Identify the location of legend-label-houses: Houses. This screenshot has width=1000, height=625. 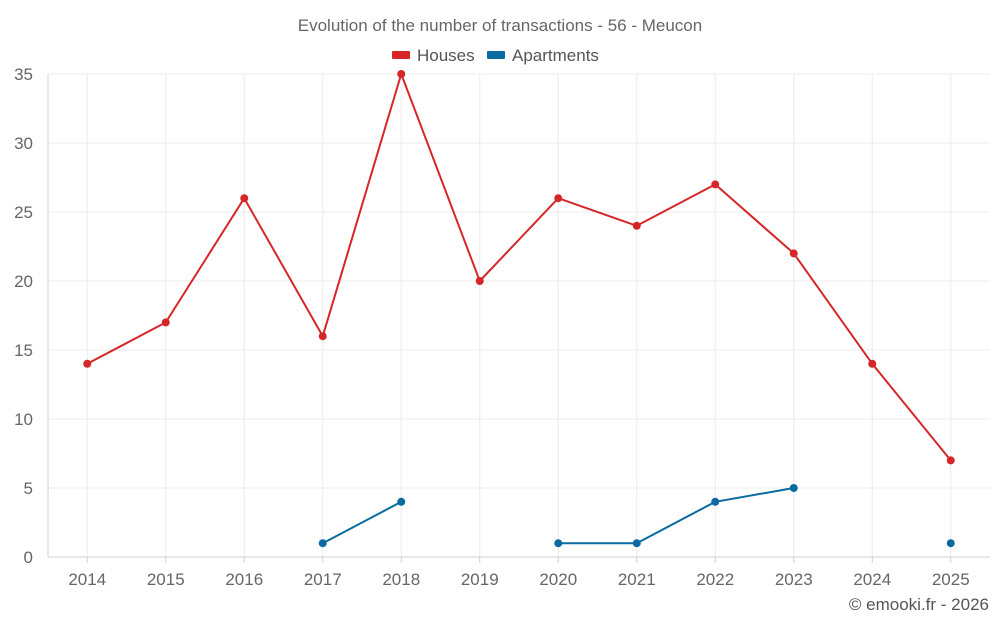
(446, 55).